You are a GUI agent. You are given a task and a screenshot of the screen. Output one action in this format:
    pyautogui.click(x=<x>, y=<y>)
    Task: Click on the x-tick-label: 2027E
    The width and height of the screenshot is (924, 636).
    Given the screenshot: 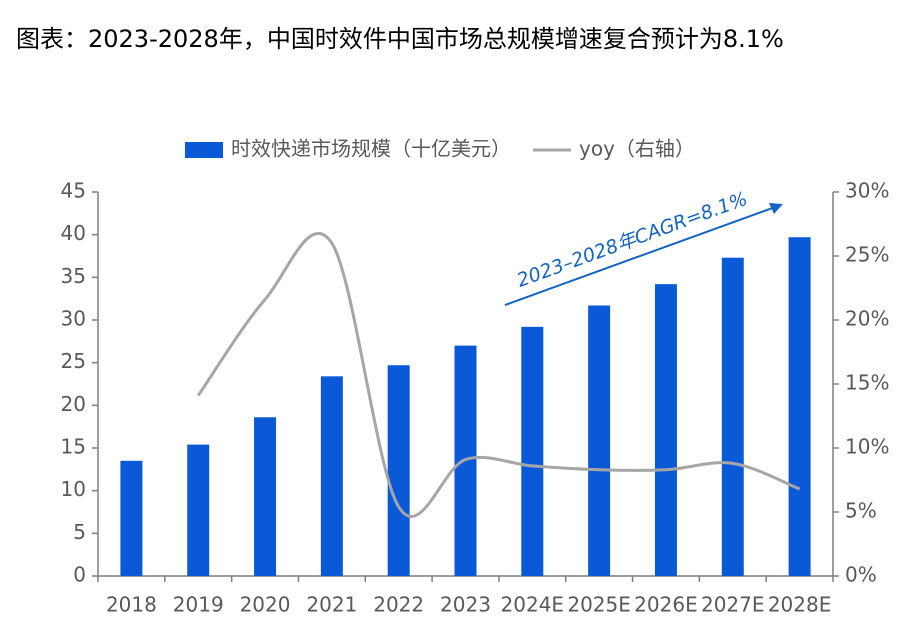 What is the action you would take?
    pyautogui.click(x=733, y=605)
    